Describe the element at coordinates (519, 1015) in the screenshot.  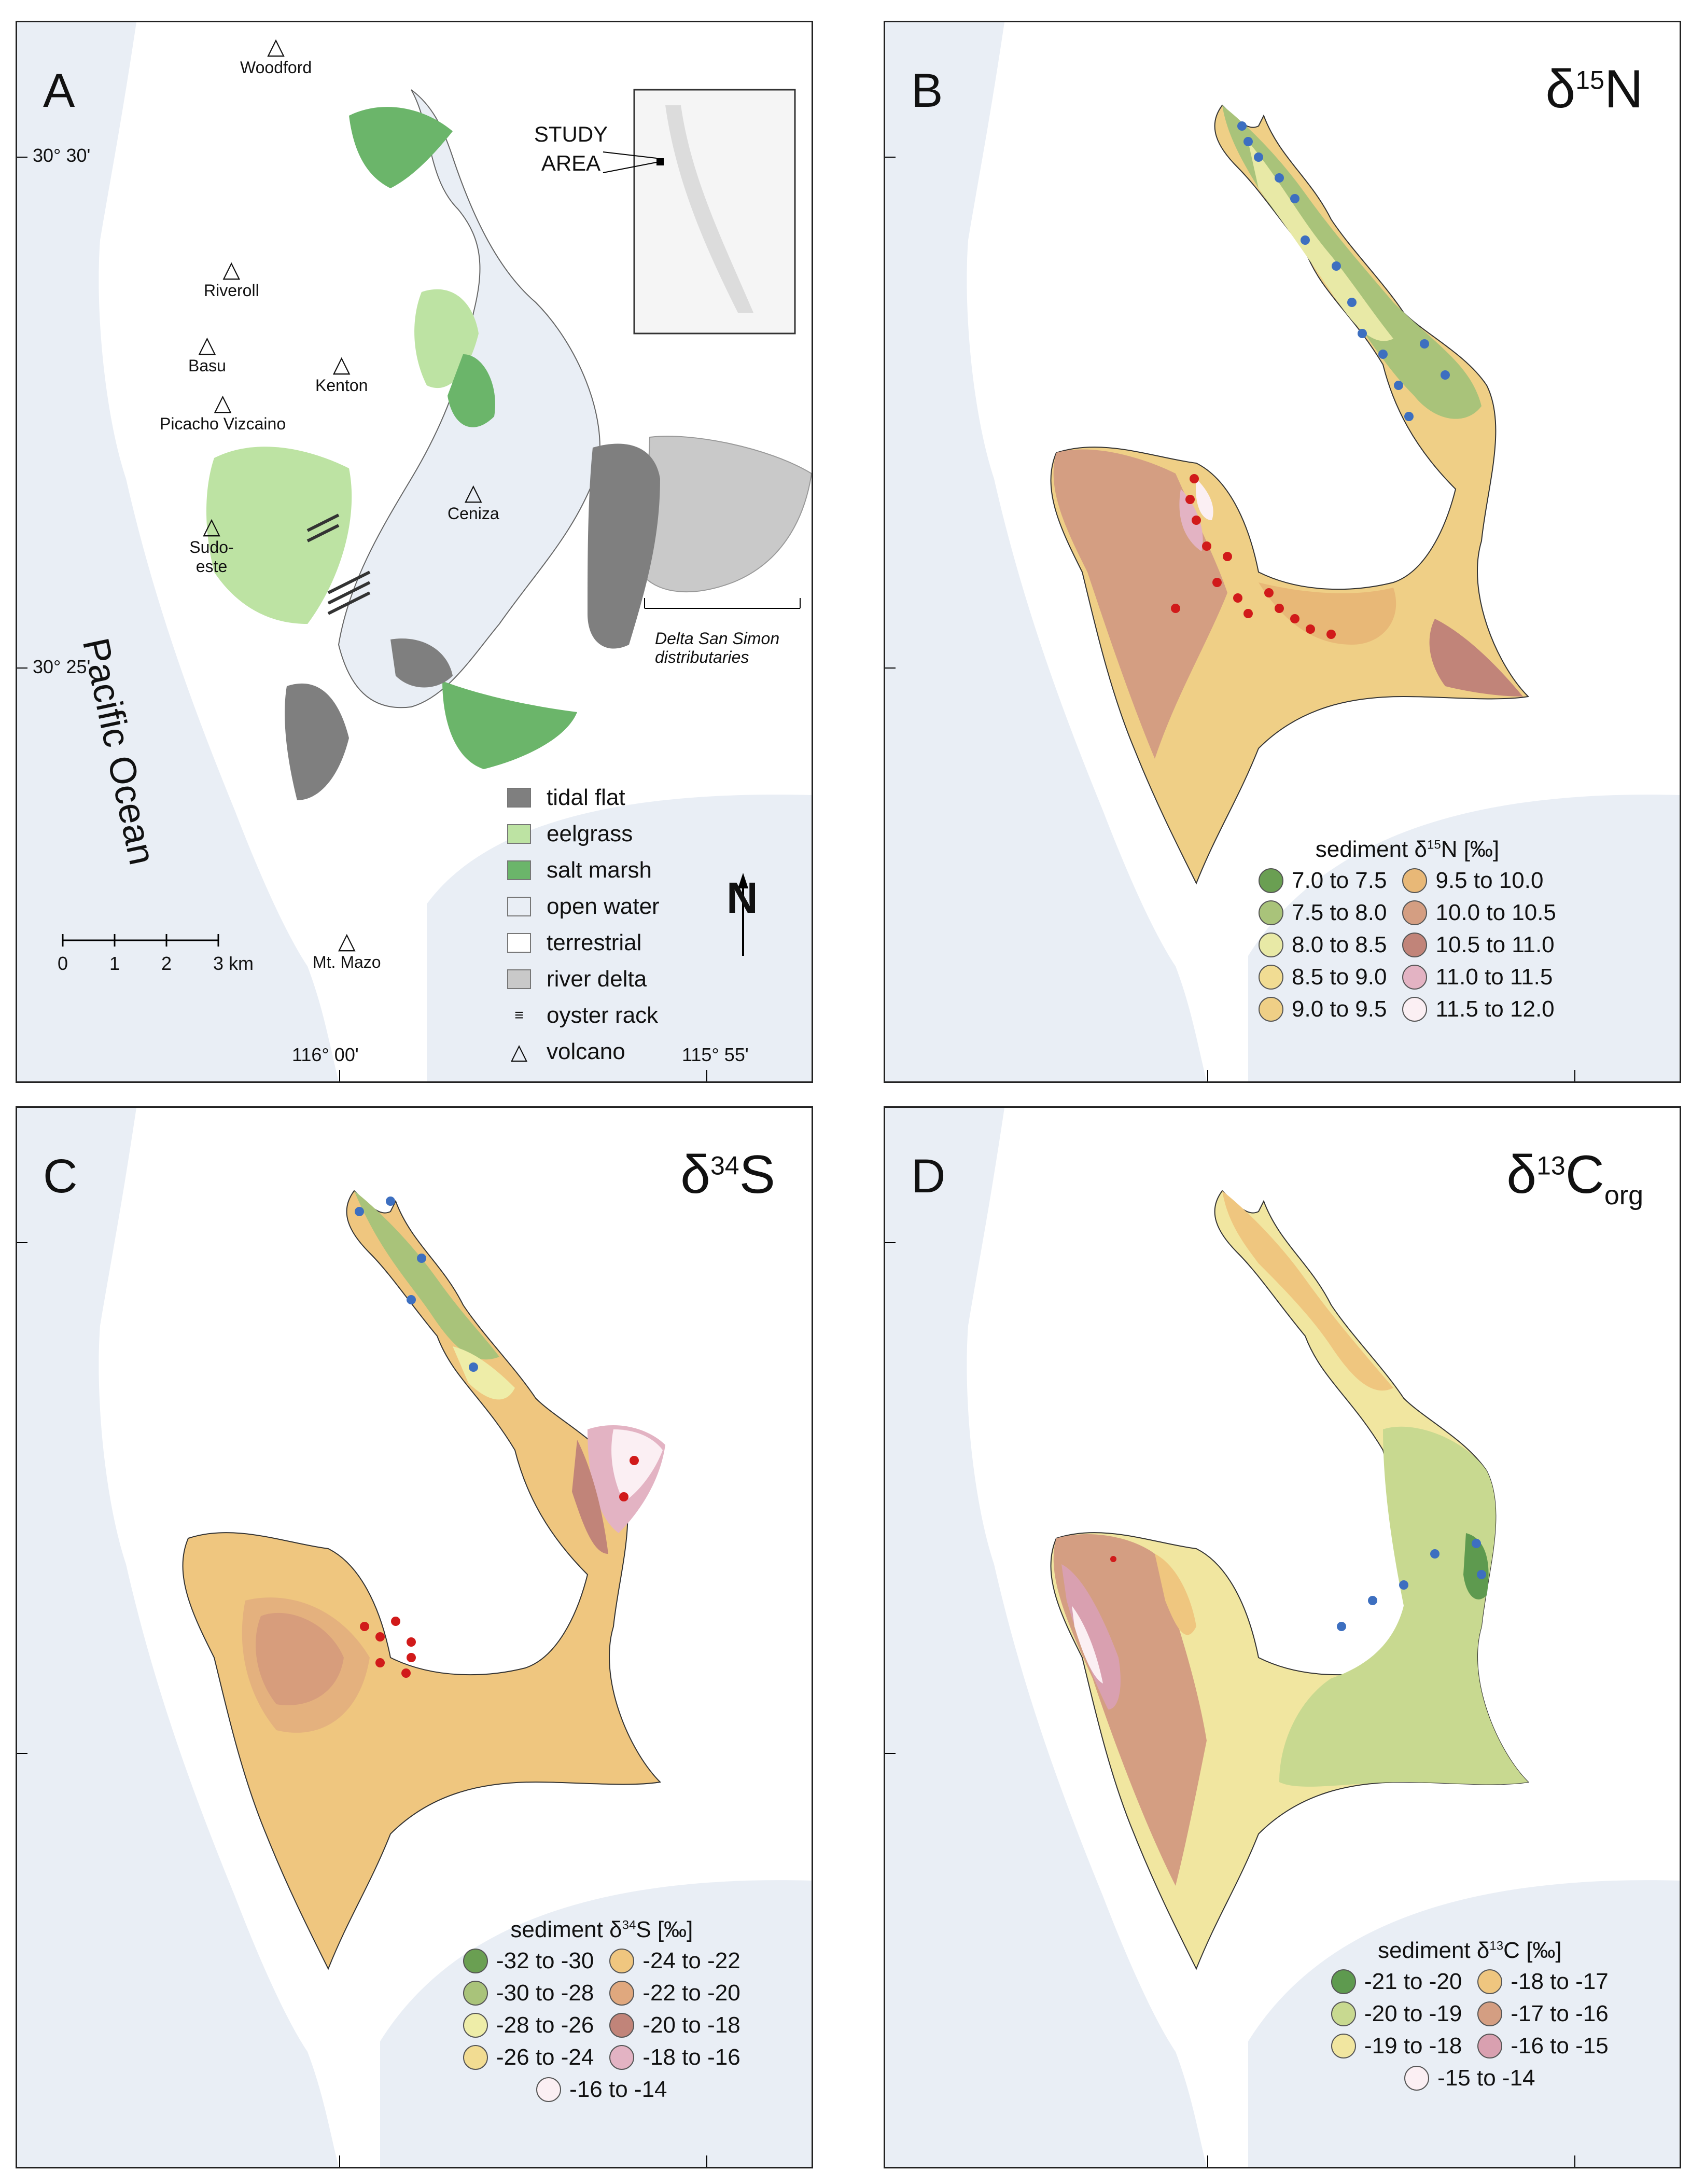
I see `oyster-rack-icon: ≡` at that location.